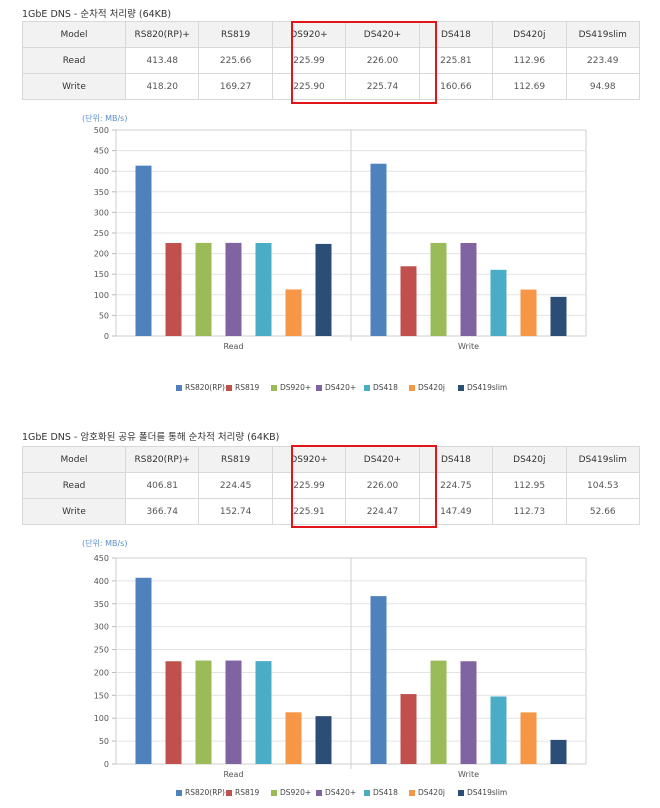 This screenshot has width=660, height=808. What do you see at coordinates (378, 249) in the screenshot?
I see `bar-rs820-rp--write` at bounding box center [378, 249].